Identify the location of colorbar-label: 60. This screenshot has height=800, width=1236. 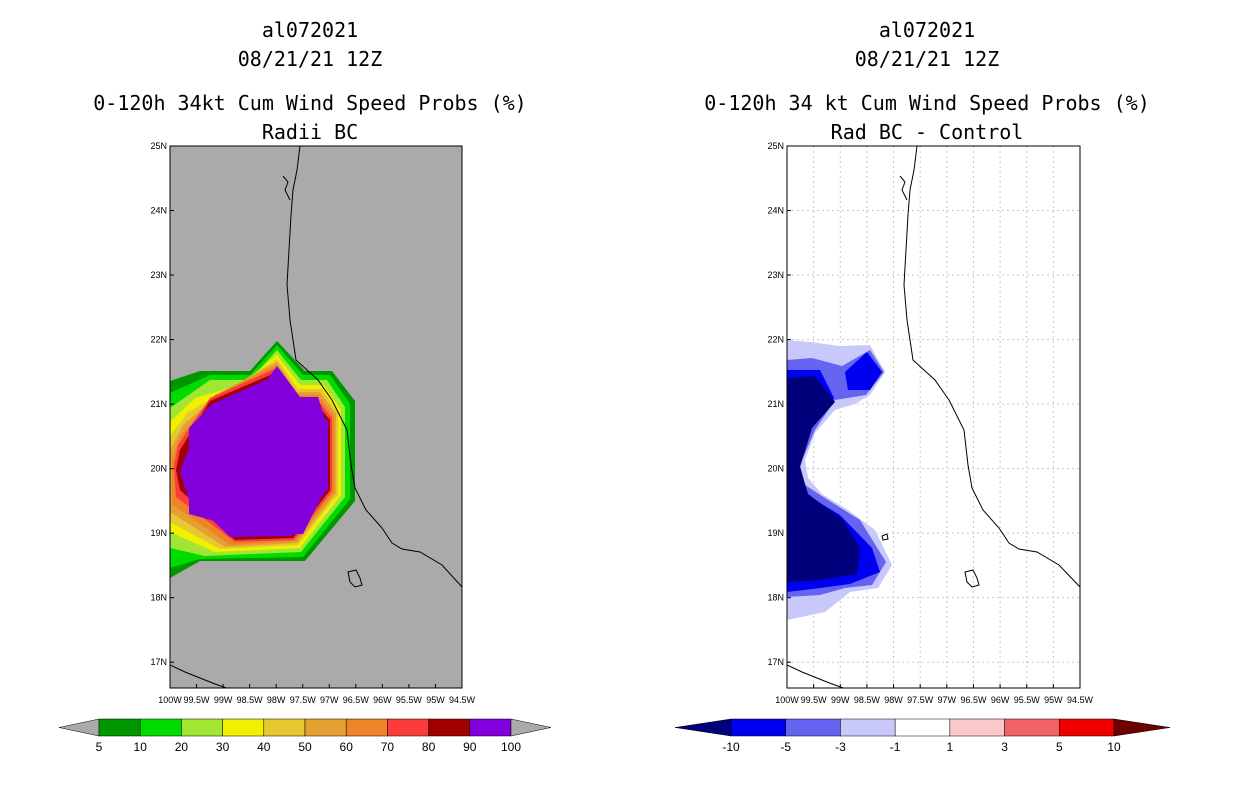
(347, 747).